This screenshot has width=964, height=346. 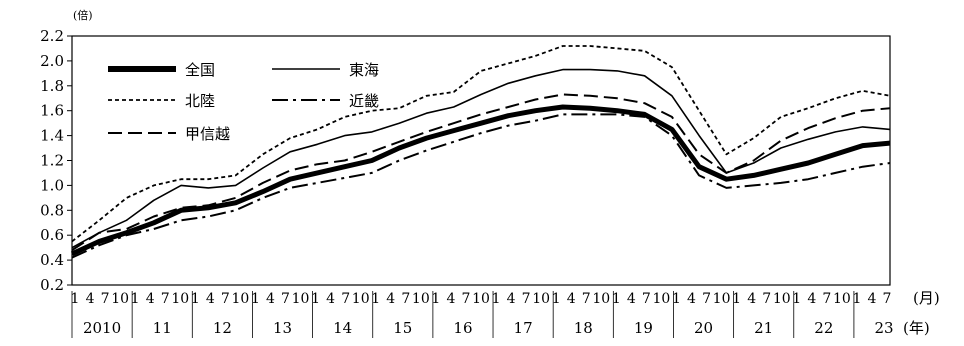 What do you see at coordinates (162, 328) in the screenshot?
I see `x-year-label: 11` at bounding box center [162, 328].